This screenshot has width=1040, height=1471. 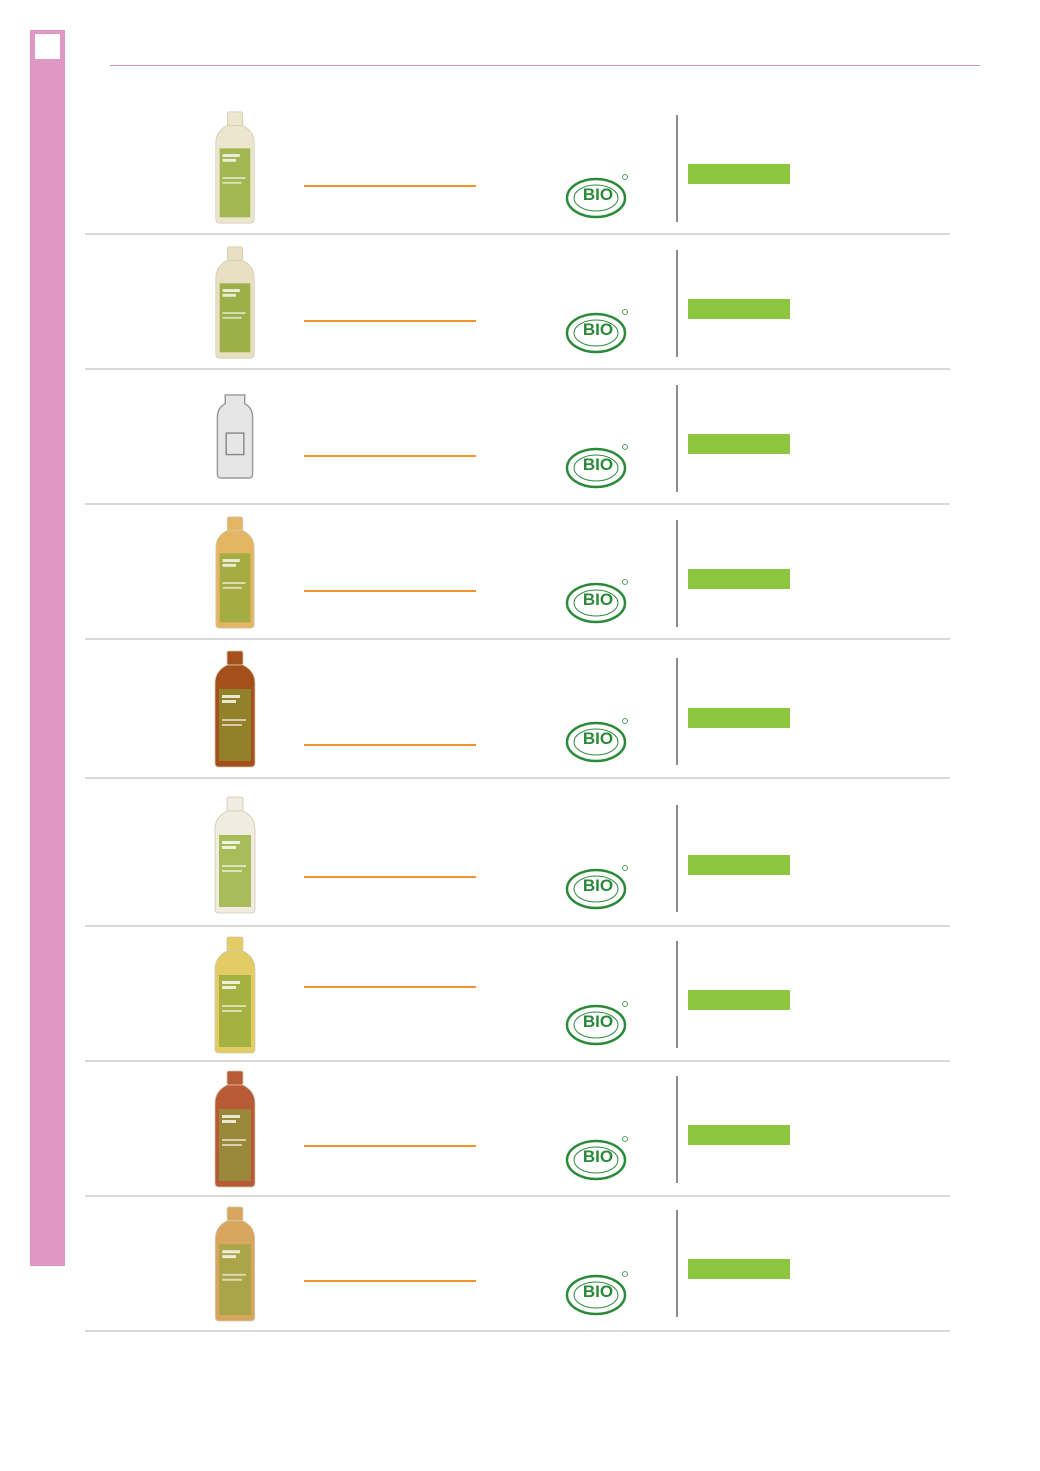 What do you see at coordinates (47, 648) in the screenshot?
I see `page-side-tab` at bounding box center [47, 648].